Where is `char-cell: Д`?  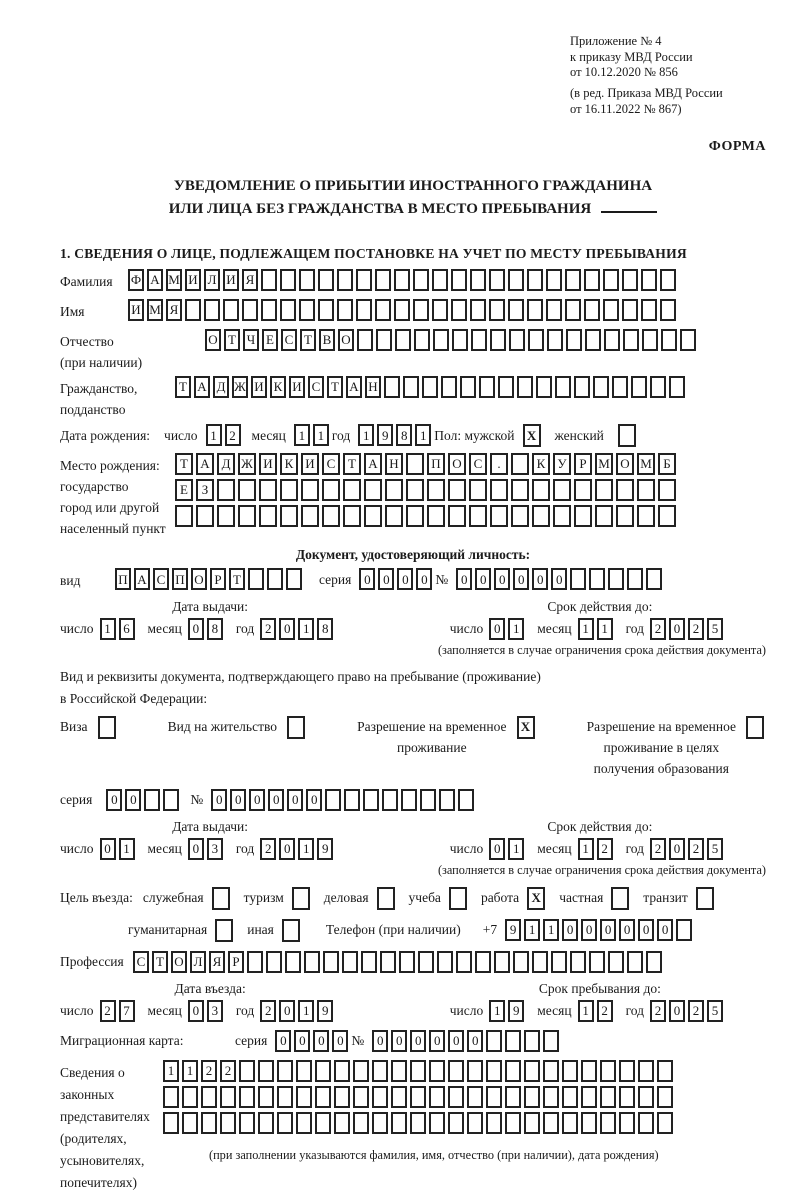 char-cell: Д is located at coordinates (221, 386).